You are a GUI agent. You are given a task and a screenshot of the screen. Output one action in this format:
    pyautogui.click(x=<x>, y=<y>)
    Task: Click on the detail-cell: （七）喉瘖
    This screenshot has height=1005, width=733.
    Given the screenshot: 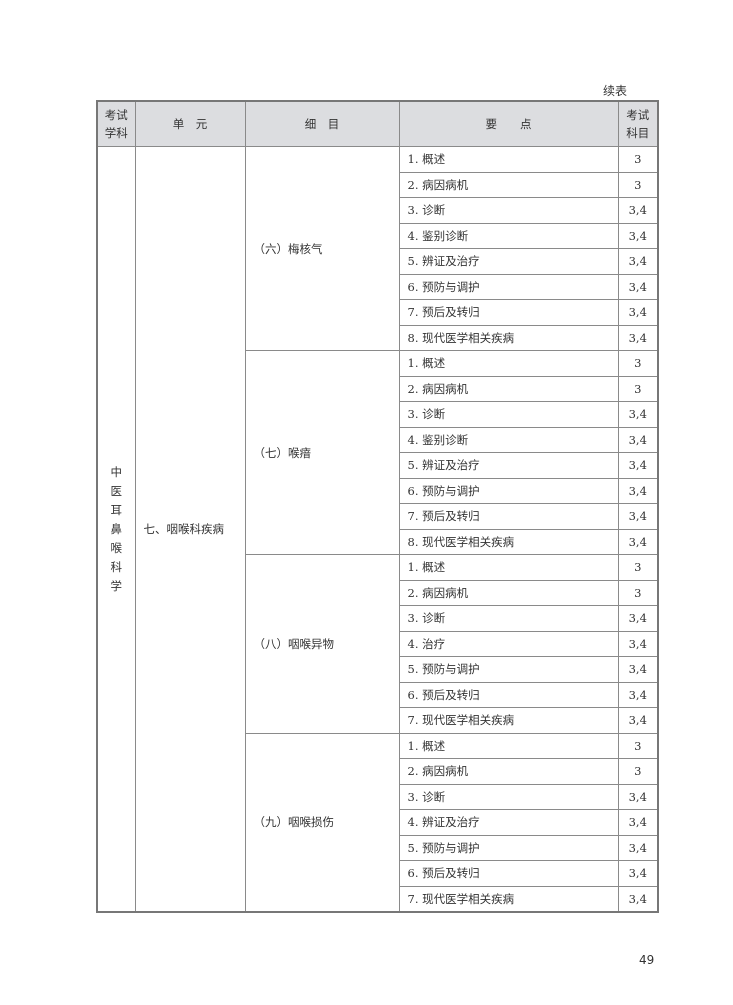 What is the action you would take?
    pyautogui.click(x=322, y=452)
    